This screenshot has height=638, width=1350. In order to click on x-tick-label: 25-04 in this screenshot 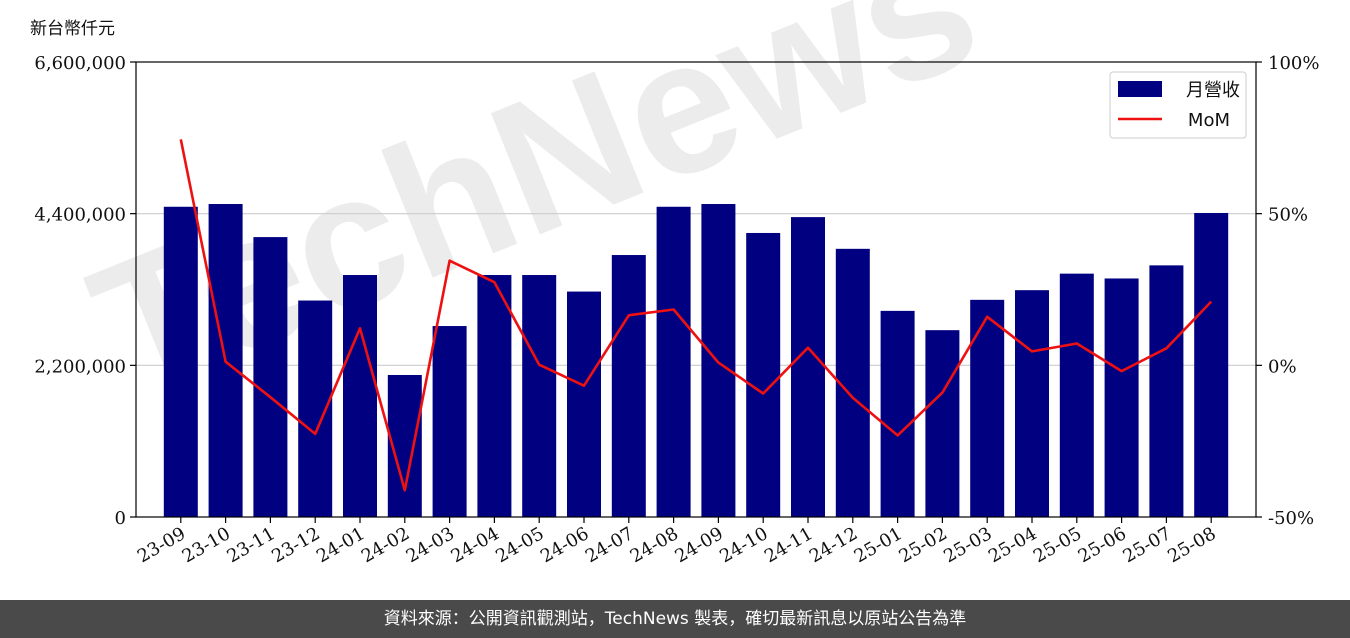, I will do `click(1012, 545)`.